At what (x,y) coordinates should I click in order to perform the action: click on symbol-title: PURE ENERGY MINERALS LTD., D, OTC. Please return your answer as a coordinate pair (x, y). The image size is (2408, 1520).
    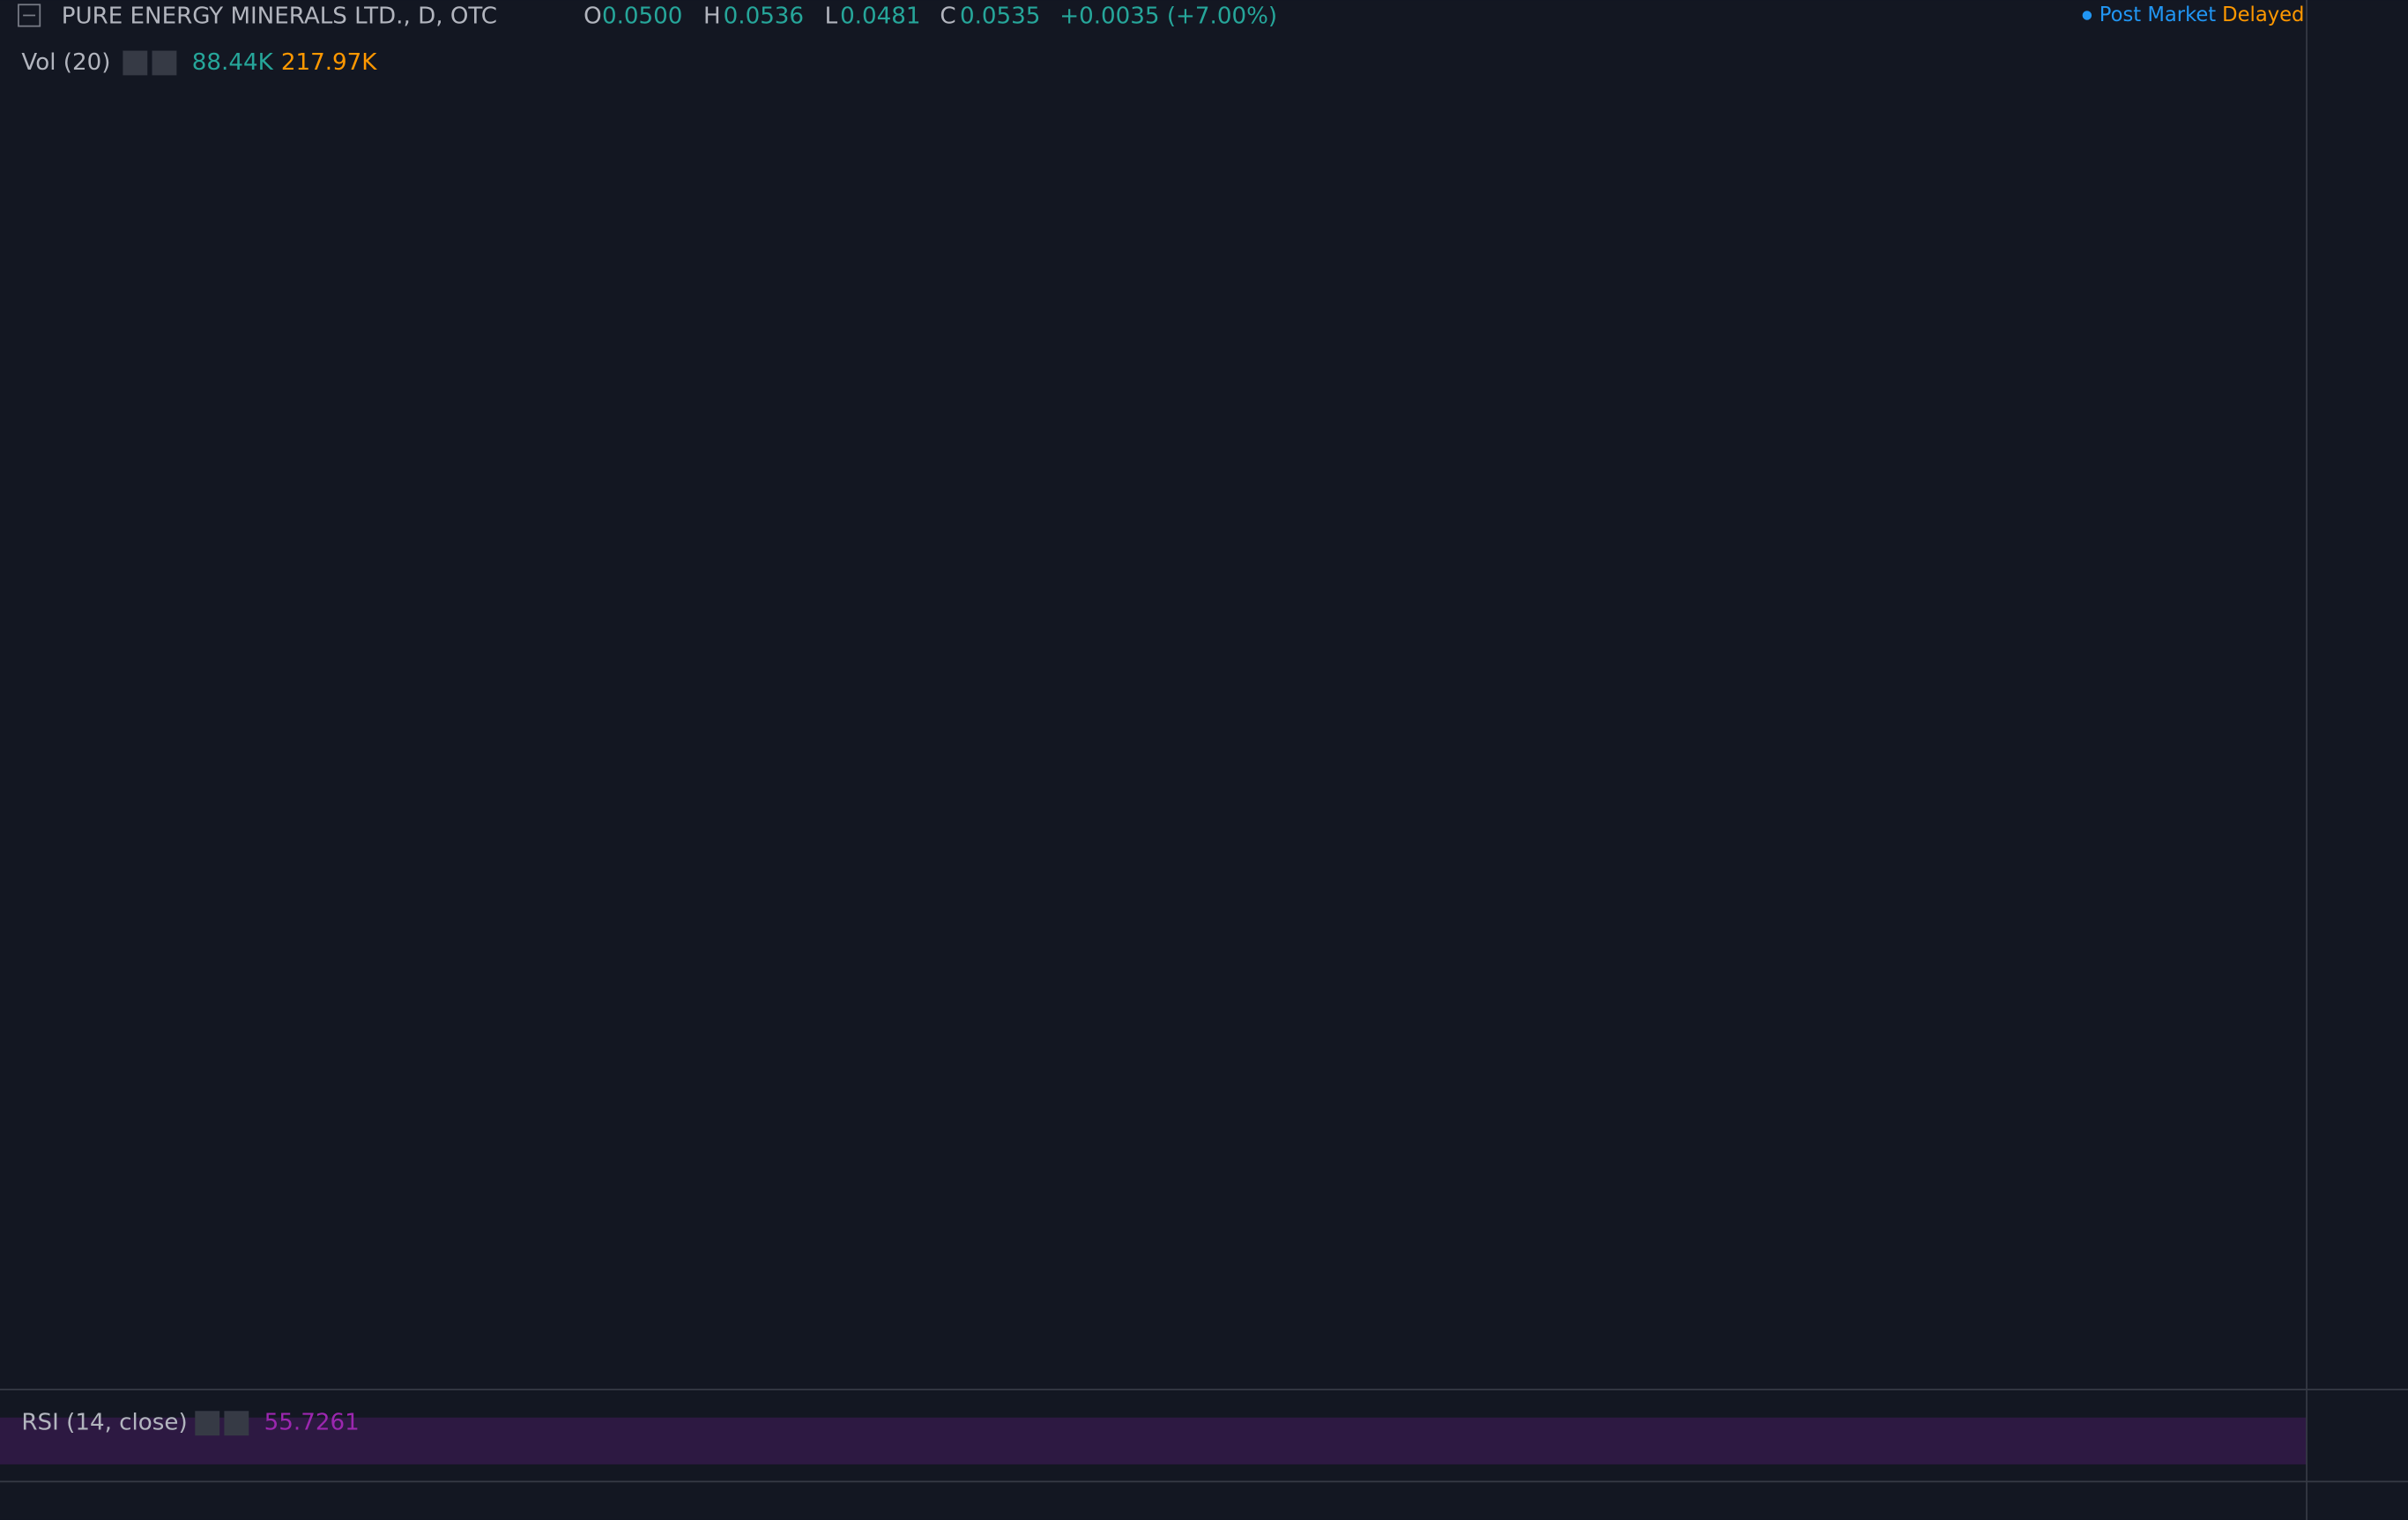
    Looking at the image, I should click on (279, 17).